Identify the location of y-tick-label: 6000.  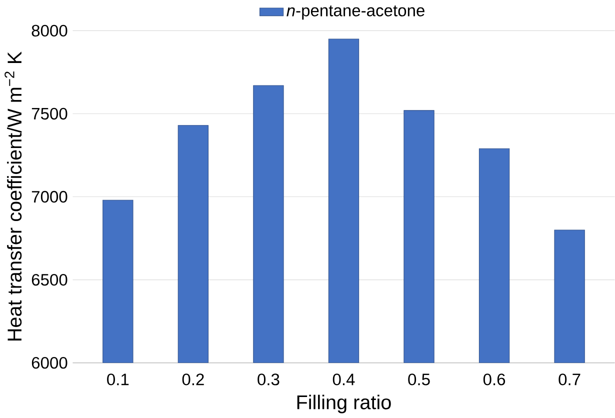
(50, 363).